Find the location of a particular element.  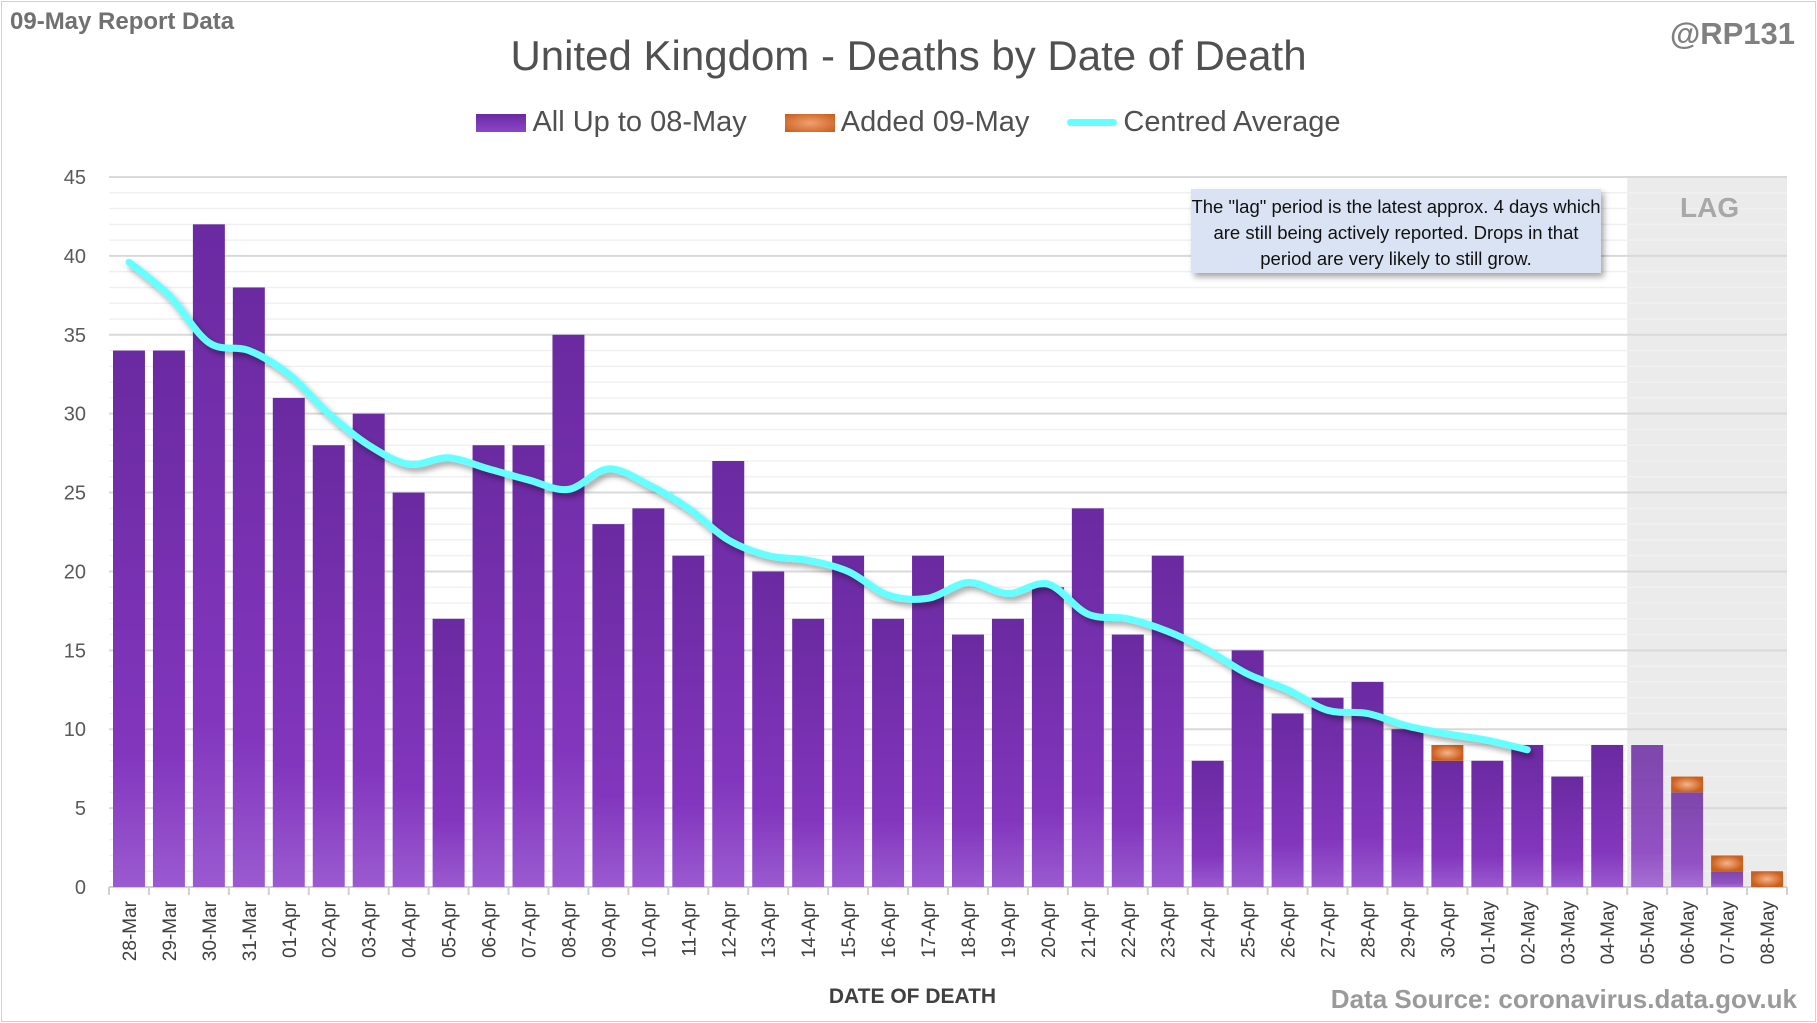

lag-label: LAG is located at coordinates (1710, 207).